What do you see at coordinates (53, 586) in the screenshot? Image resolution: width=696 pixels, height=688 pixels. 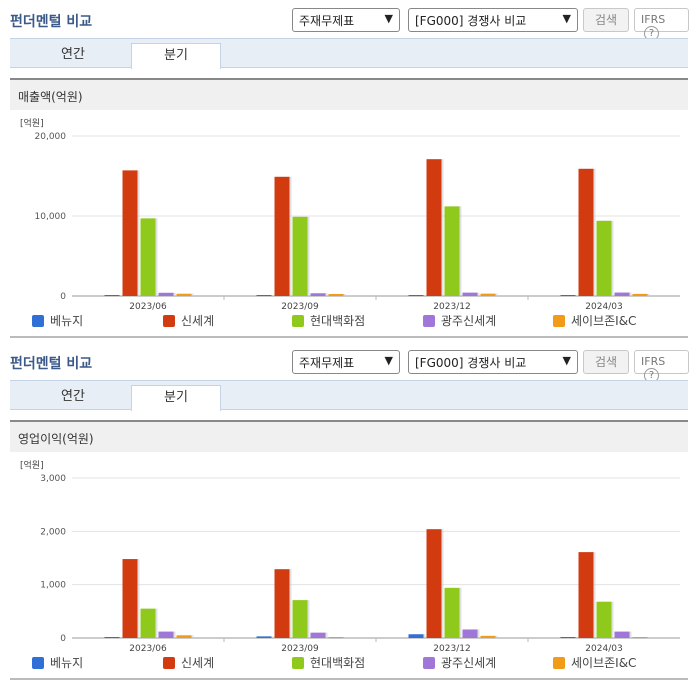 I see `y-tick-label: 1,000` at bounding box center [53, 586].